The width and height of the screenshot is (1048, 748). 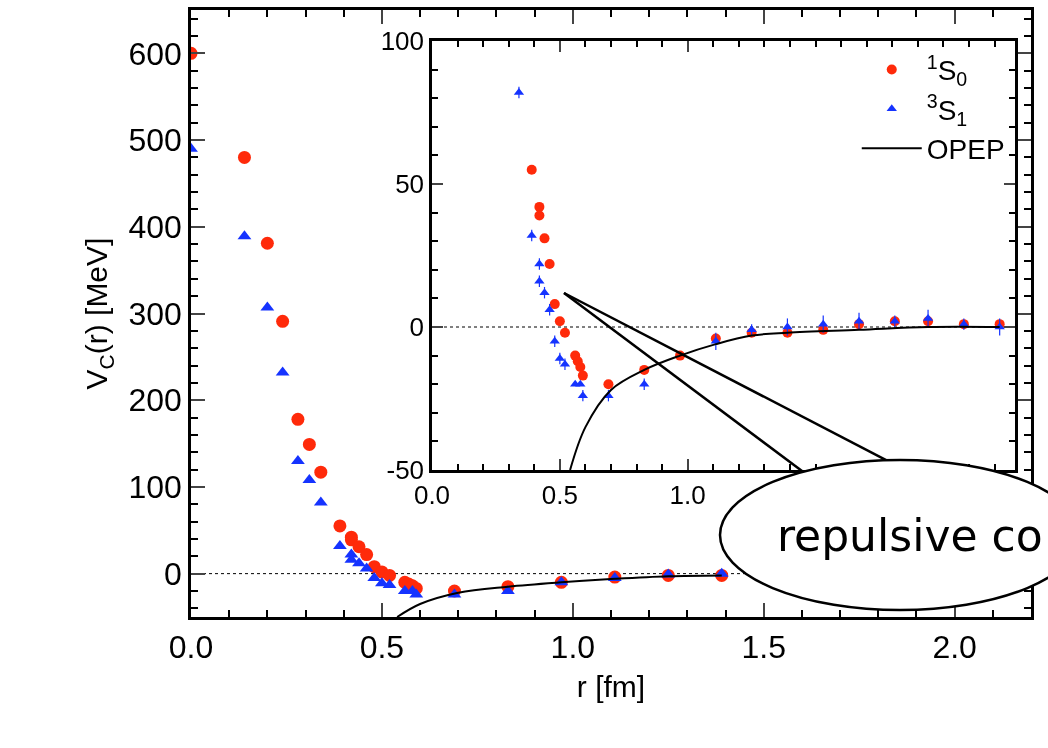 I want to click on y-tick-label: 600, so click(x=155, y=53).